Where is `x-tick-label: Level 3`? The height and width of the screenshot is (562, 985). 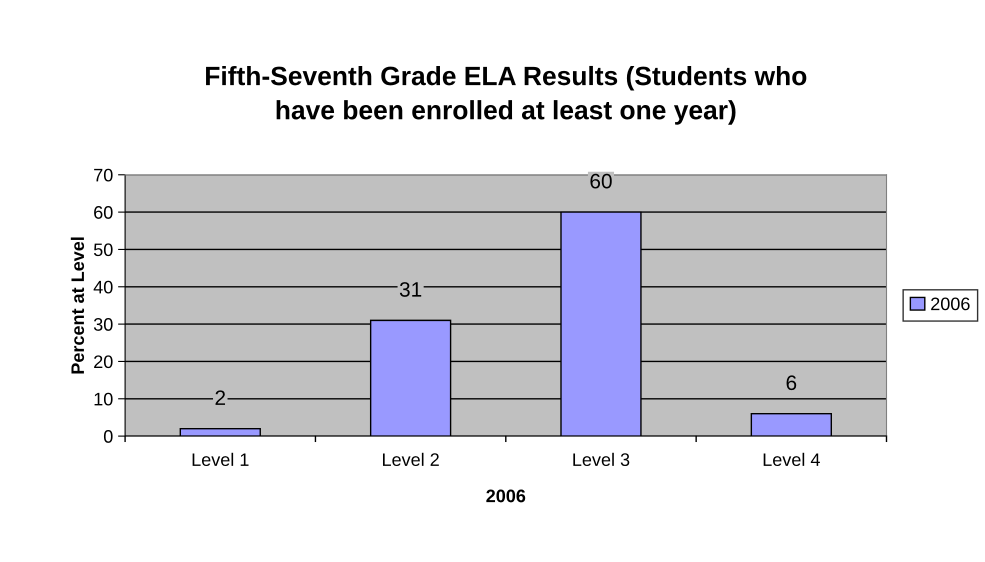 x-tick-label: Level 3 is located at coordinates (601, 459).